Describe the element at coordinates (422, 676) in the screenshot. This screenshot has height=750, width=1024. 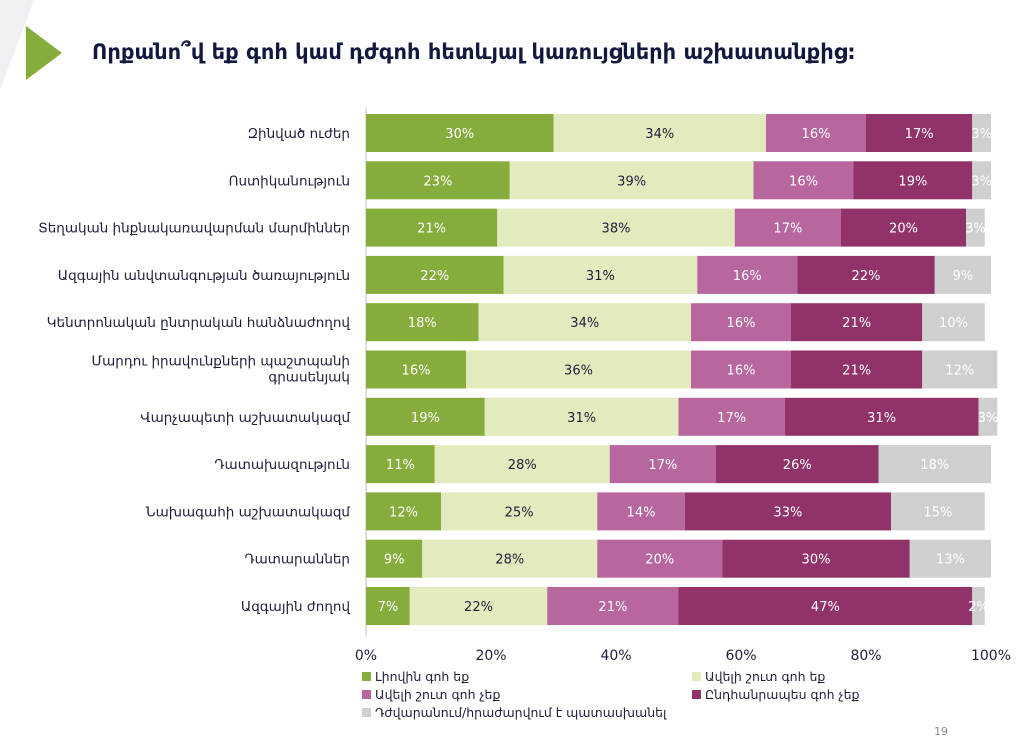
I see `legend-label: Լիովին գոհ եք` at that location.